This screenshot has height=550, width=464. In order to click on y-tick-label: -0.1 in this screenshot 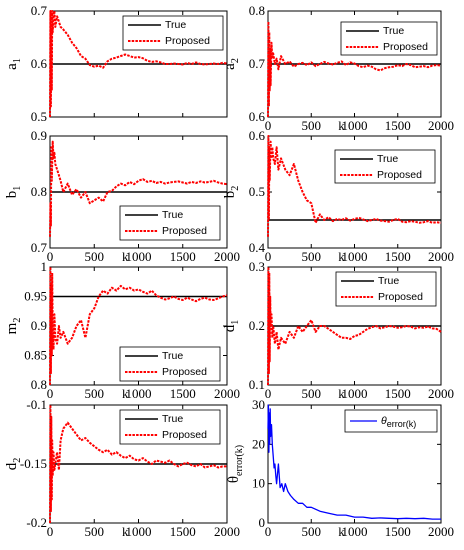, I will do `click(36, 404)`.